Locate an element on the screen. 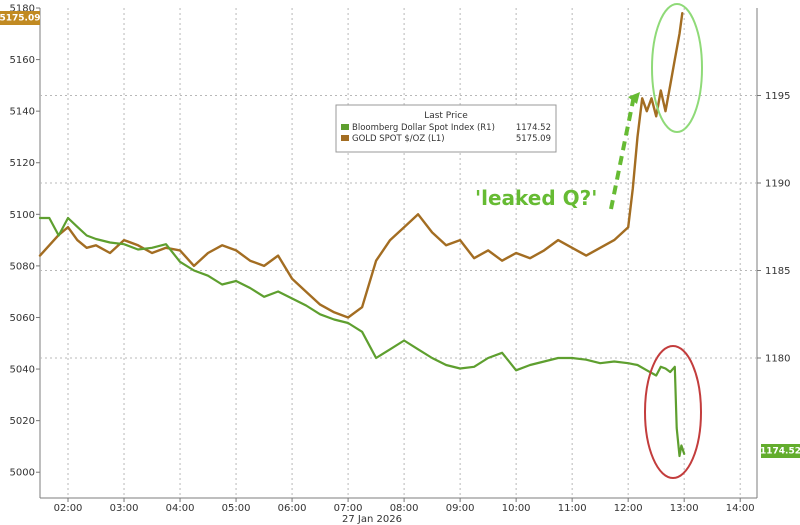 This screenshot has width=800, height=525. x-tick-label: 11:00 is located at coordinates (572, 508).